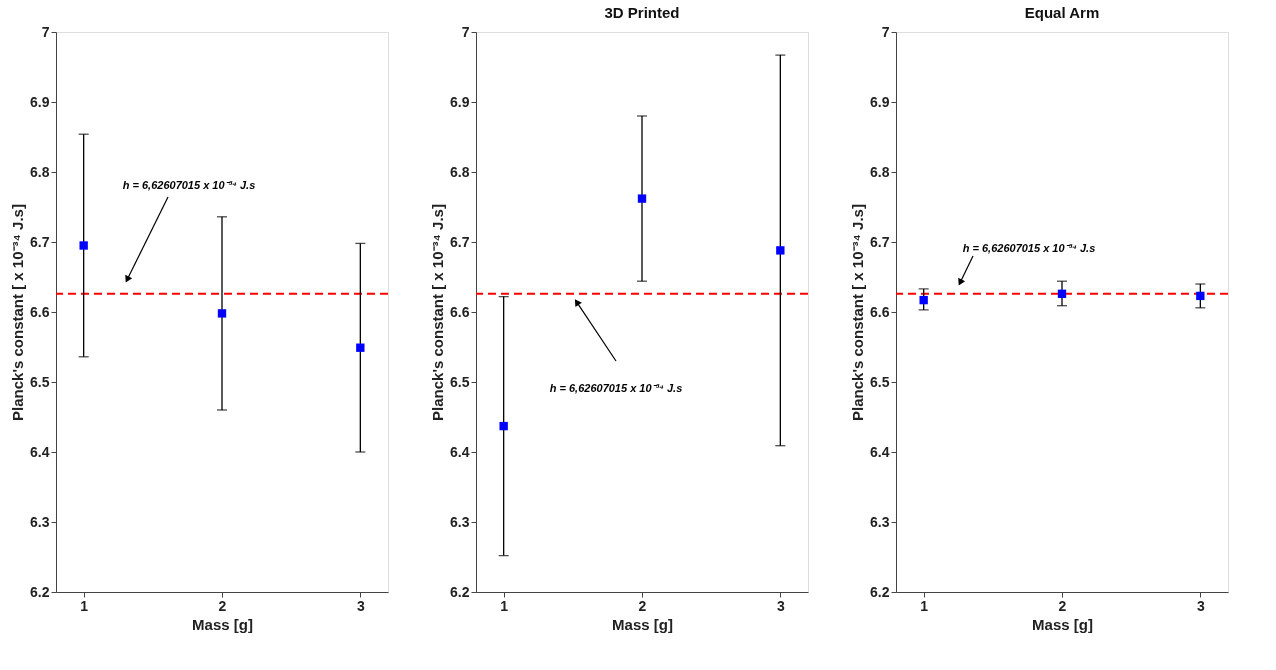 Image resolution: width=1276 pixels, height=670 pixels. What do you see at coordinates (642, 12) in the screenshot?
I see `chart-title: 3D Printed` at bounding box center [642, 12].